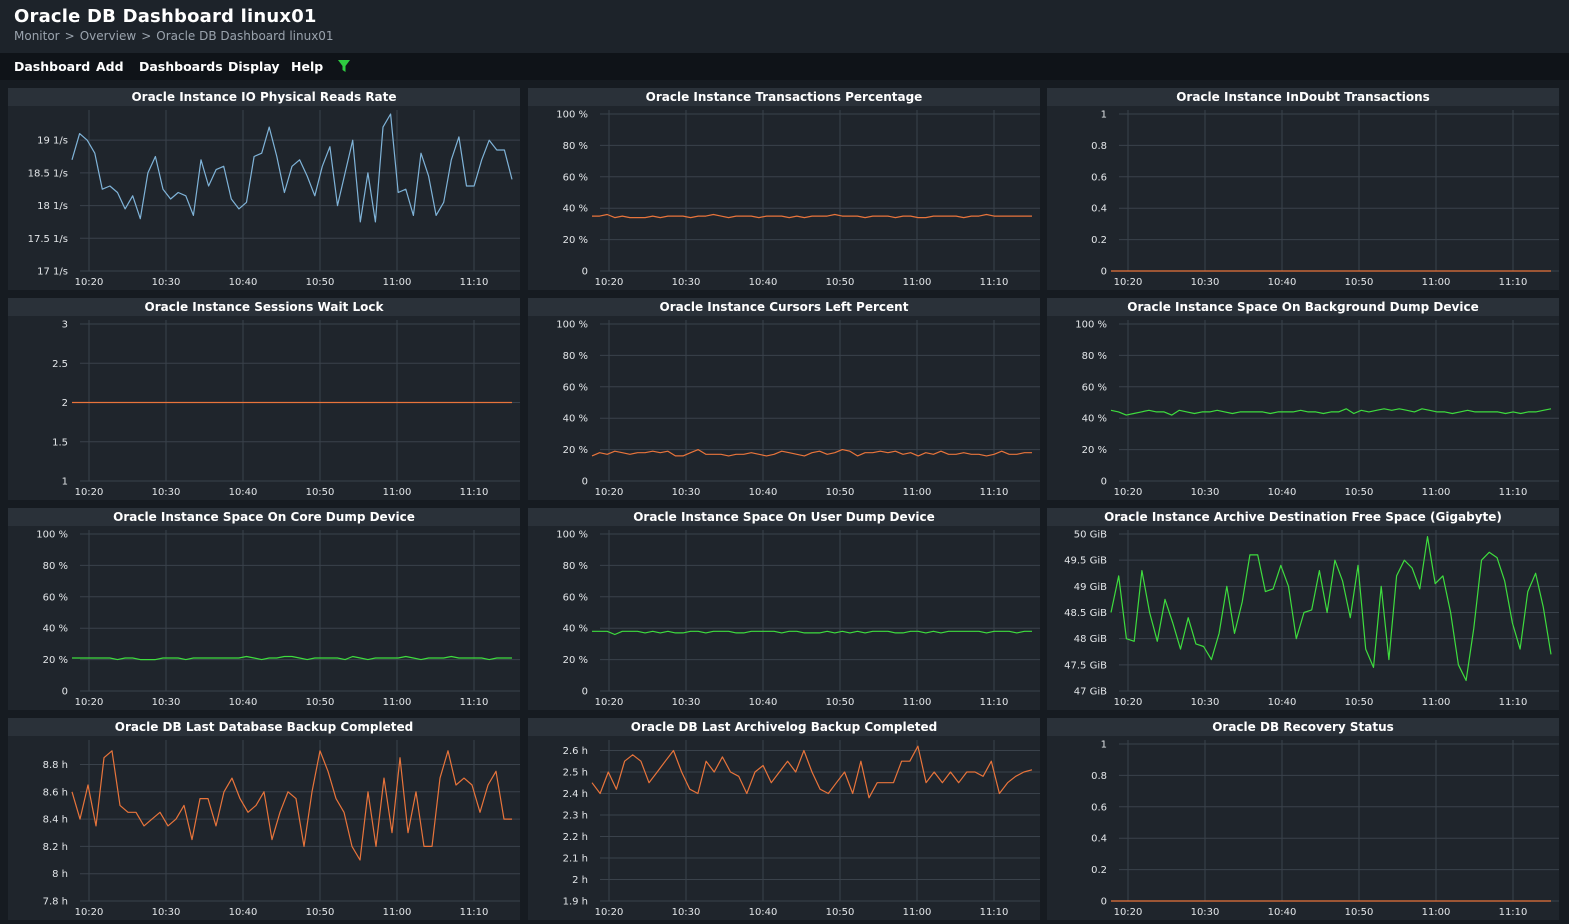  Describe the element at coordinates (1090, 535) in the screenshot. I see `y-tick-label: 50 GiB` at that location.